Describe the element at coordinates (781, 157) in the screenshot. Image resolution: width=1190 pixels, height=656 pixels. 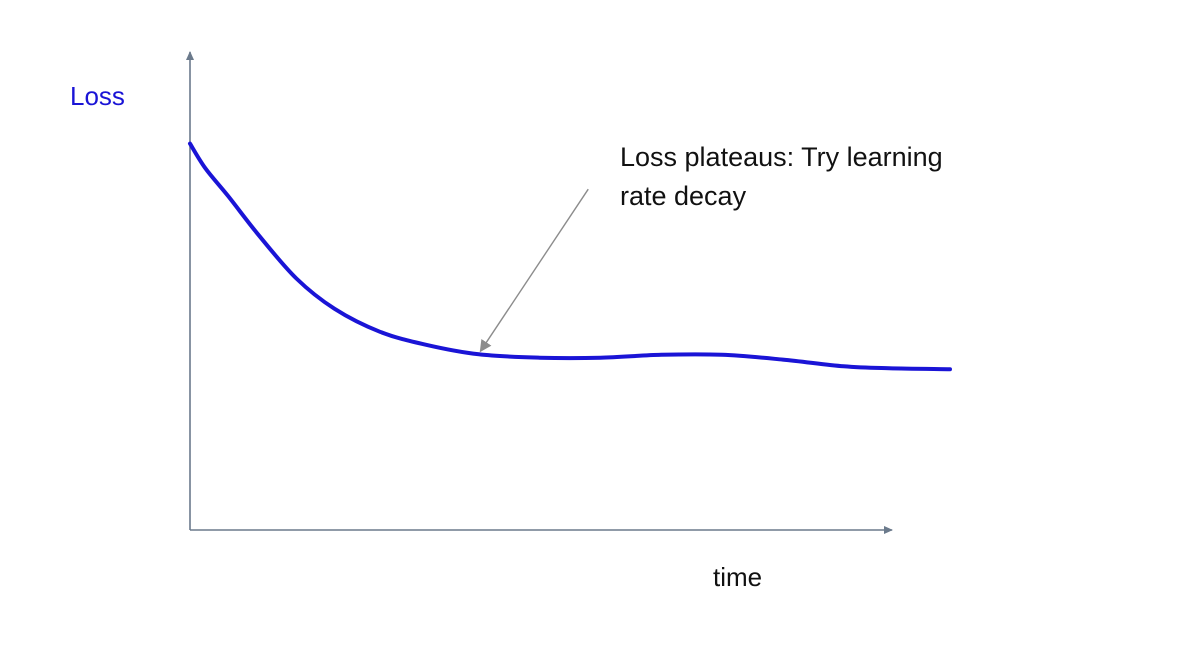
I see `annotation-text-line-1: Loss plateaus: Try learning` at that location.